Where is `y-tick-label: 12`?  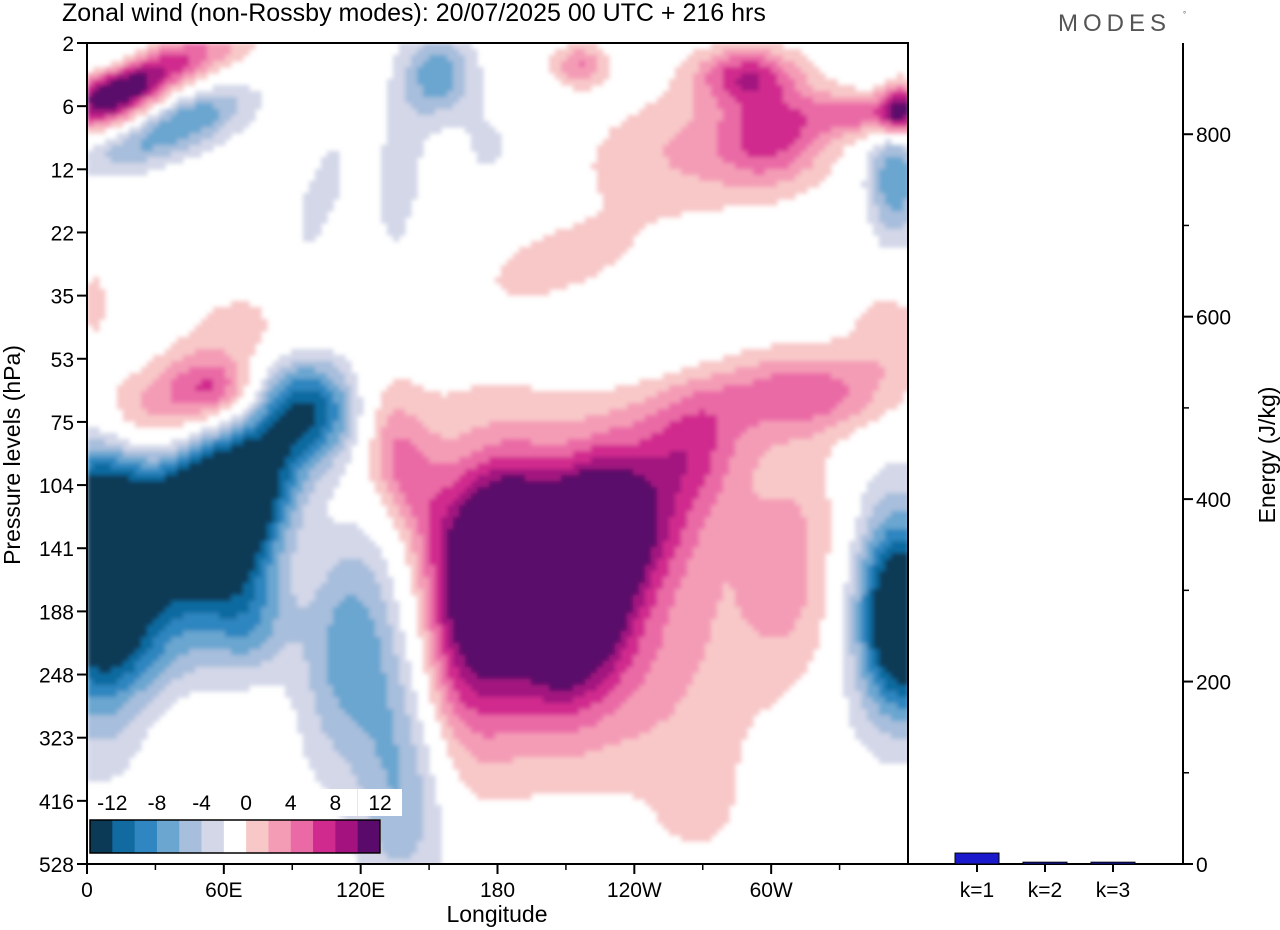
y-tick-label: 12 is located at coordinates (62, 170).